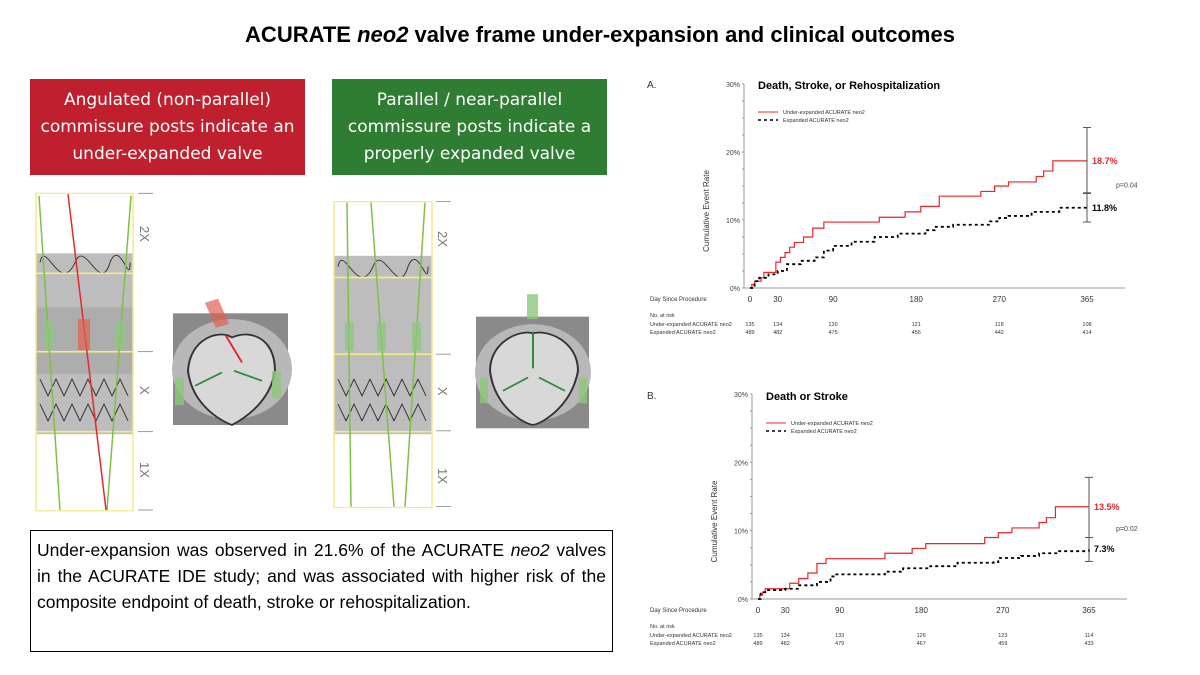 The height and width of the screenshot is (675, 1200). I want to click on under-expanded-valve-frame, so click(94, 352).